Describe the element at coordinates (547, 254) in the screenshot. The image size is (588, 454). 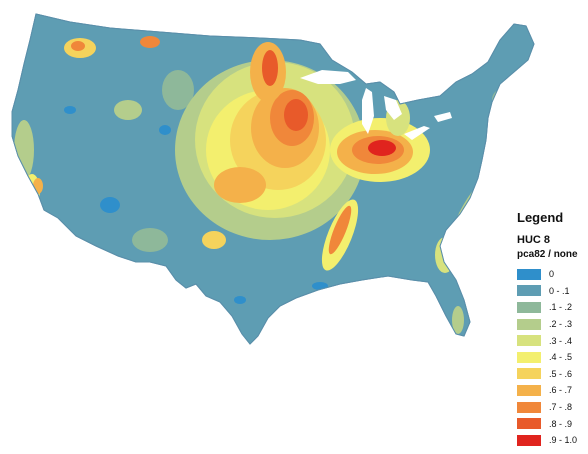
I see `legend-field-name: pca82 / none` at that location.